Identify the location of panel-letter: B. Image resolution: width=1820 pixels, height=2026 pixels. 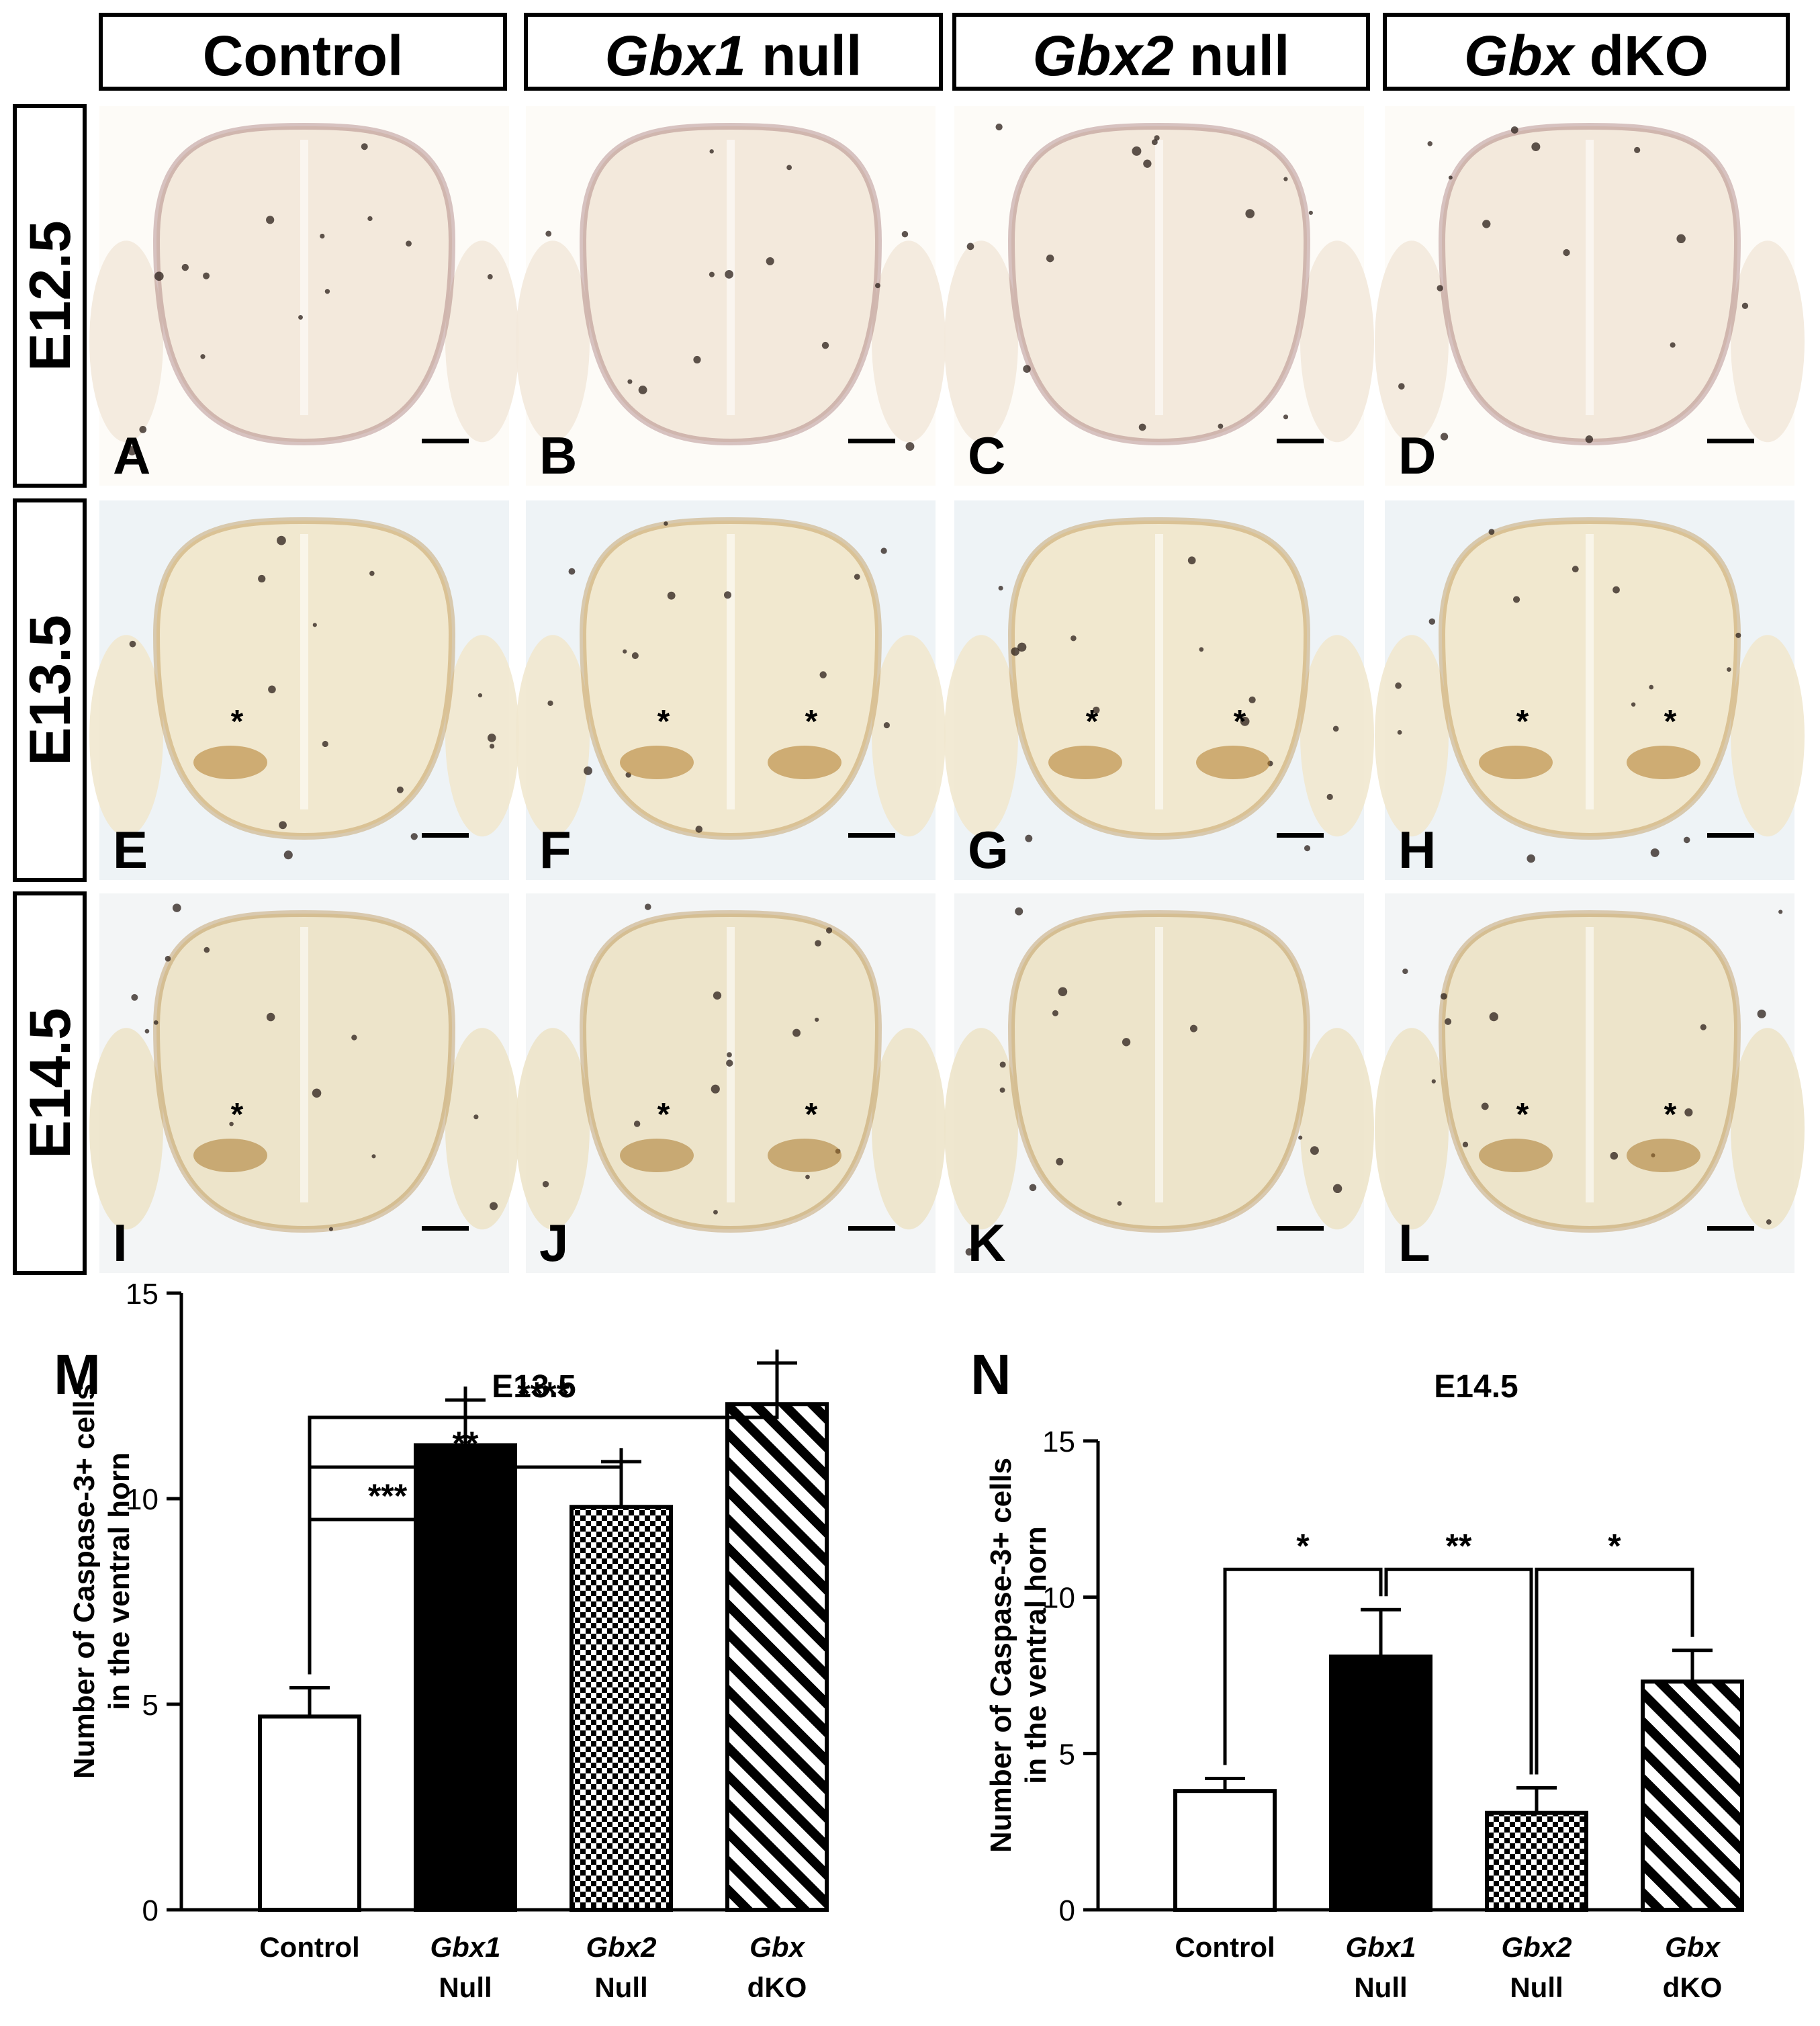
(558, 455).